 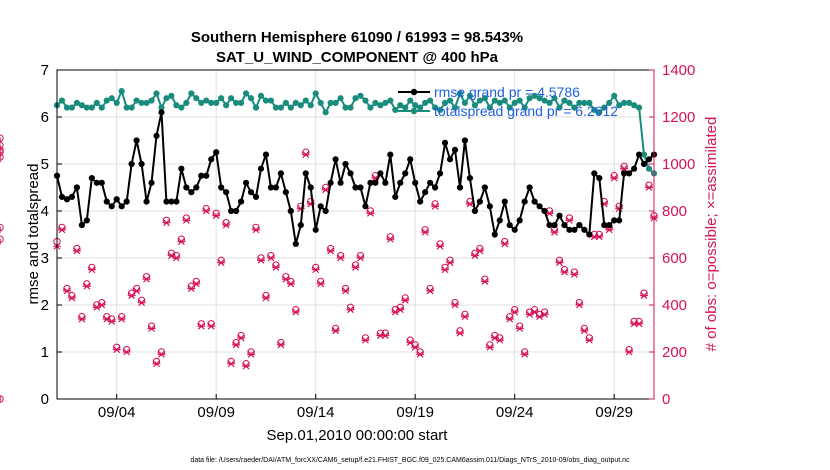 I want to click on y-axis-left-label: rmse and totalspread, so click(x=33, y=234).